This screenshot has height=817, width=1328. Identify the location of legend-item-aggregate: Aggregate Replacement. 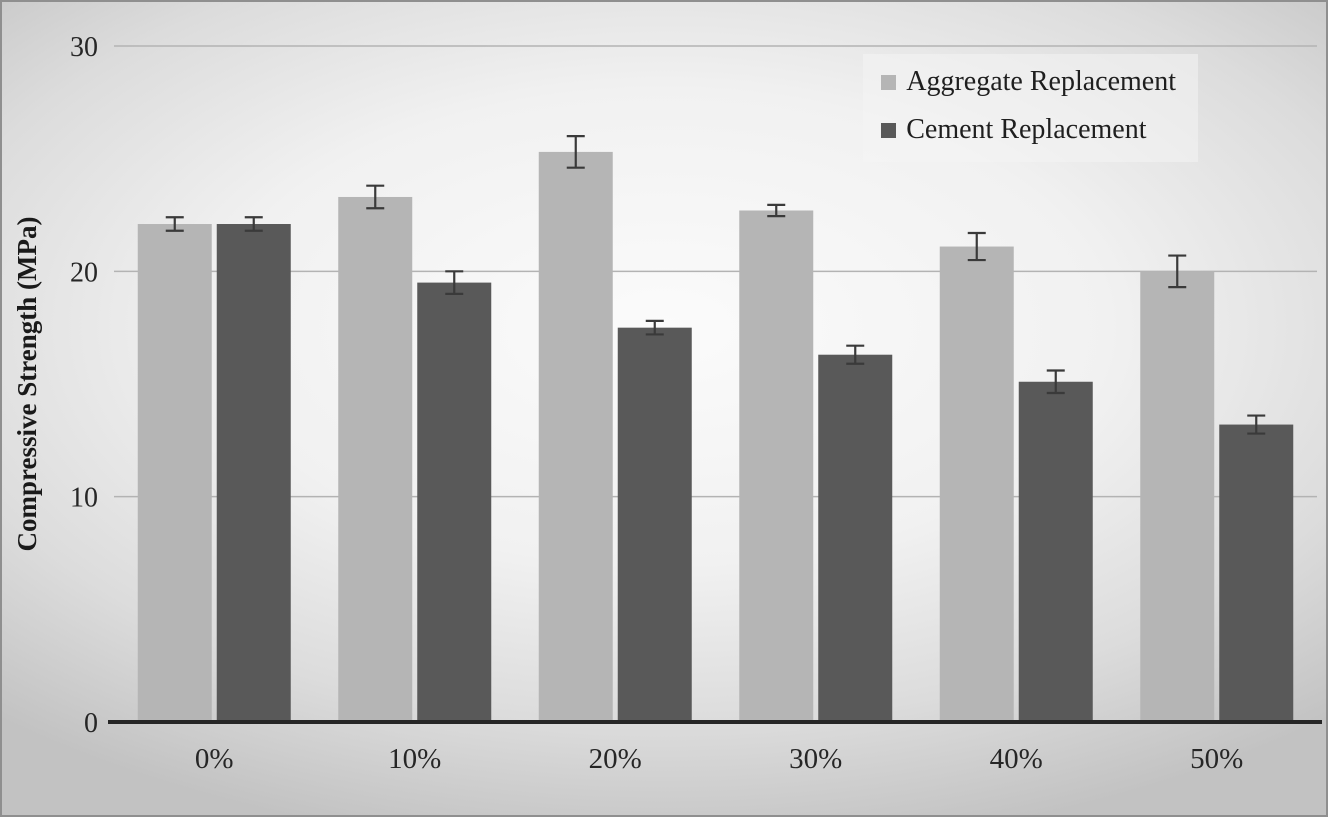
(1028, 82).